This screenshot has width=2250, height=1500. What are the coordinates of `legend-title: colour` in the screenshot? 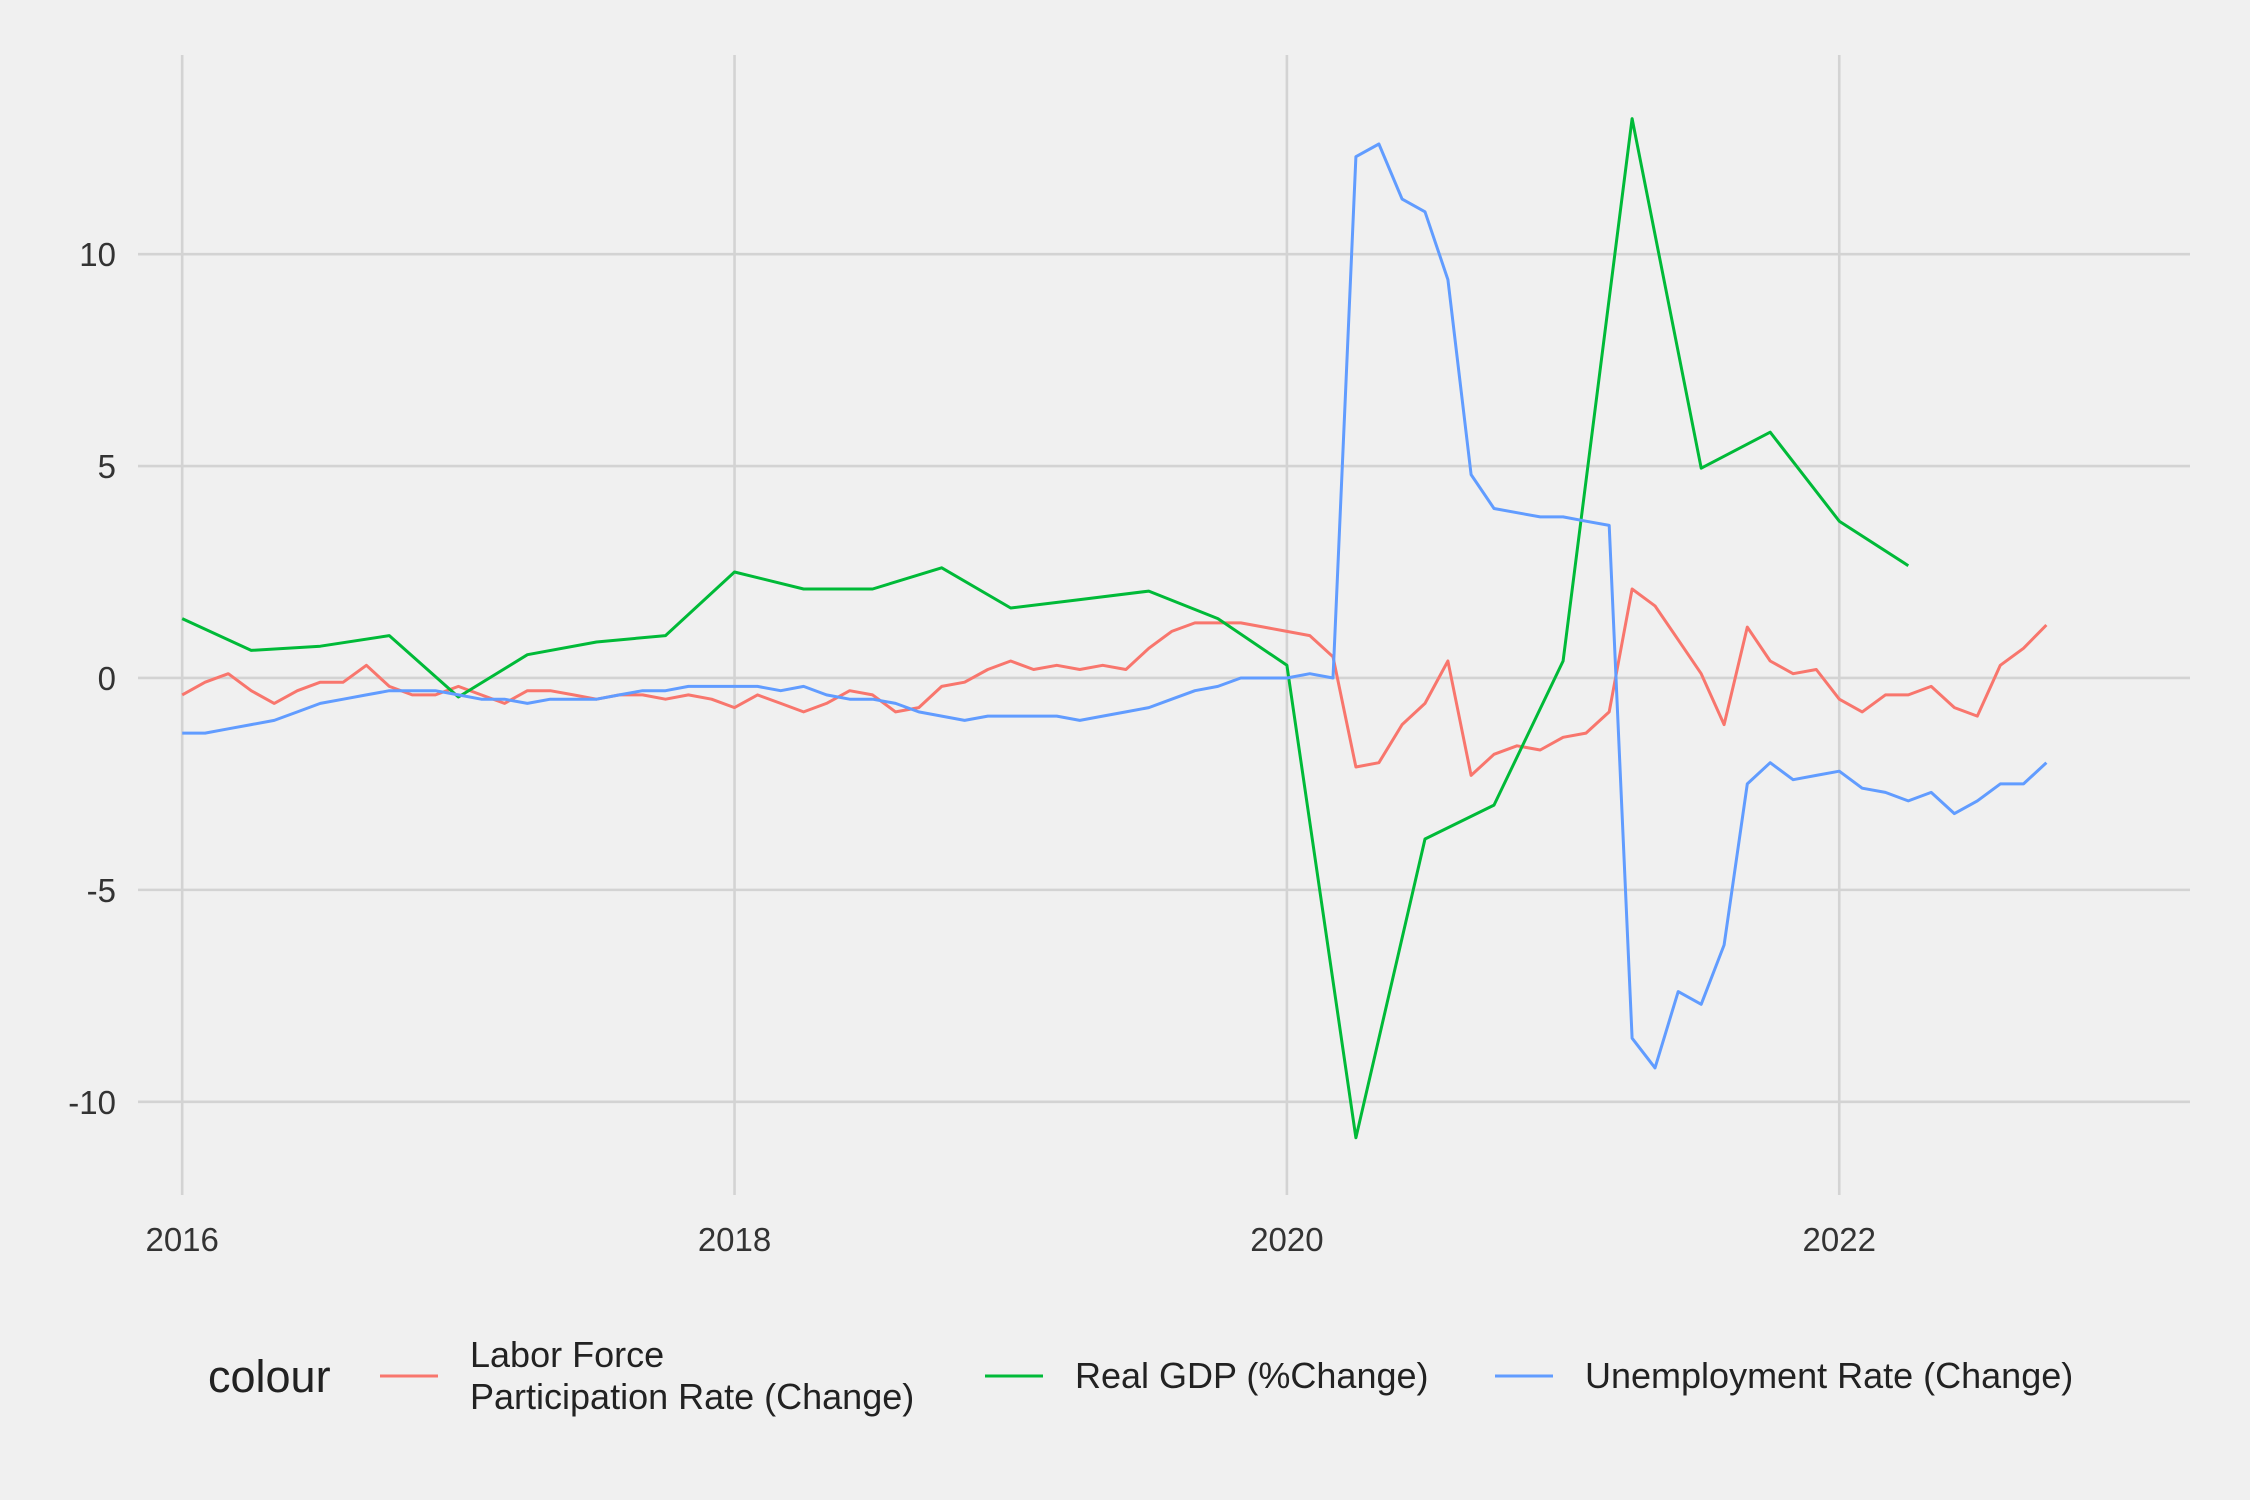 It's located at (269, 1376).